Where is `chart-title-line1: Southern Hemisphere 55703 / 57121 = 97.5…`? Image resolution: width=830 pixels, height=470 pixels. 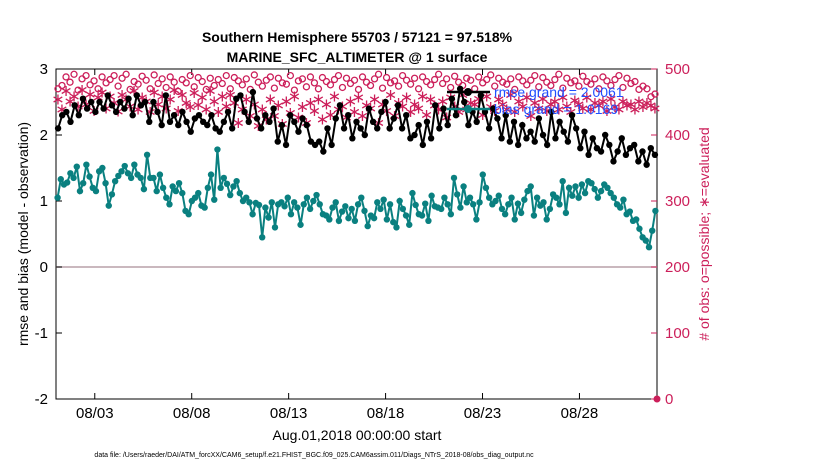
chart-title-line1: Southern Hemisphere 55703 / 57121 = 97.5… is located at coordinates (357, 37).